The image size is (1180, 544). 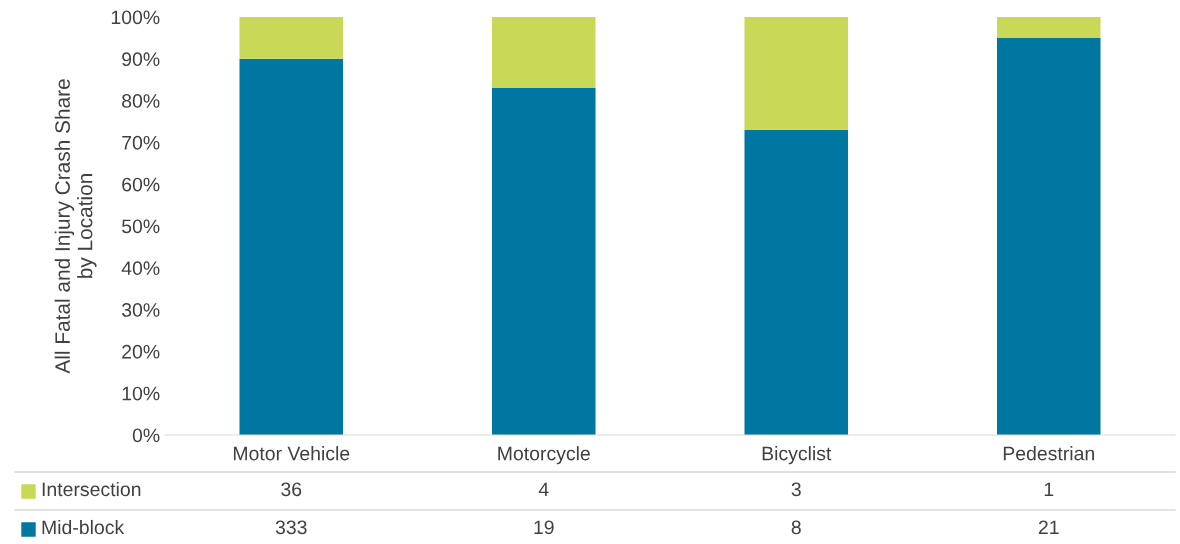 I want to click on y-tick-label: 80%, so click(x=141, y=101).